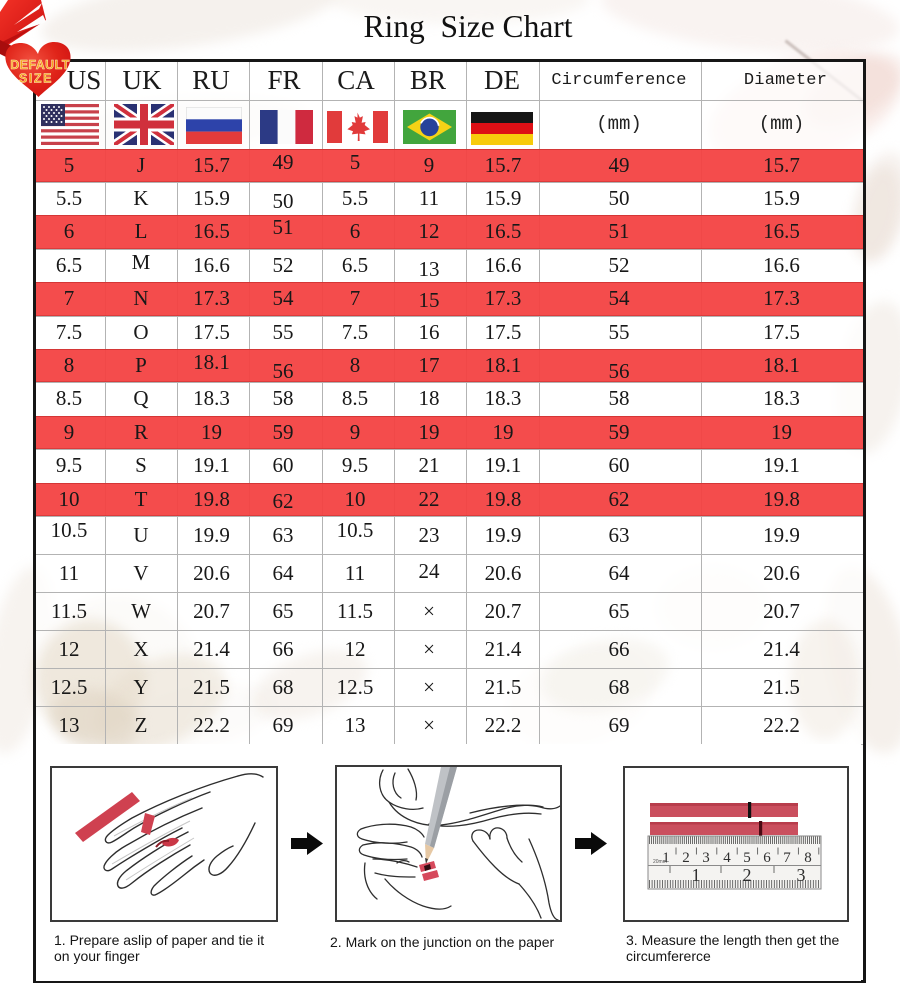  What do you see at coordinates (747, 858) in the screenshot?
I see `svg-text: 5` at bounding box center [747, 858].